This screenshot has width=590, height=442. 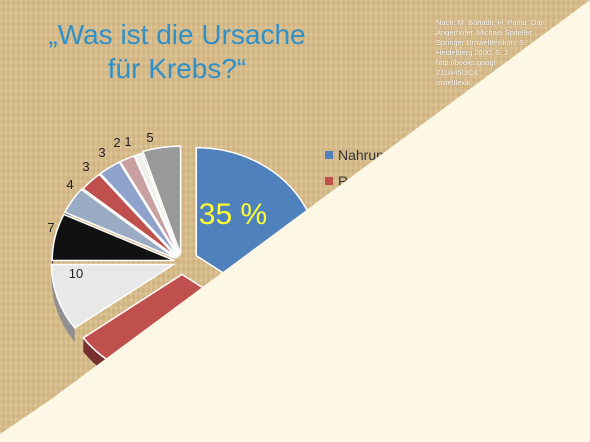 What do you see at coordinates (233, 214) in the screenshot?
I see `pie-slice-label: 35 %` at bounding box center [233, 214].